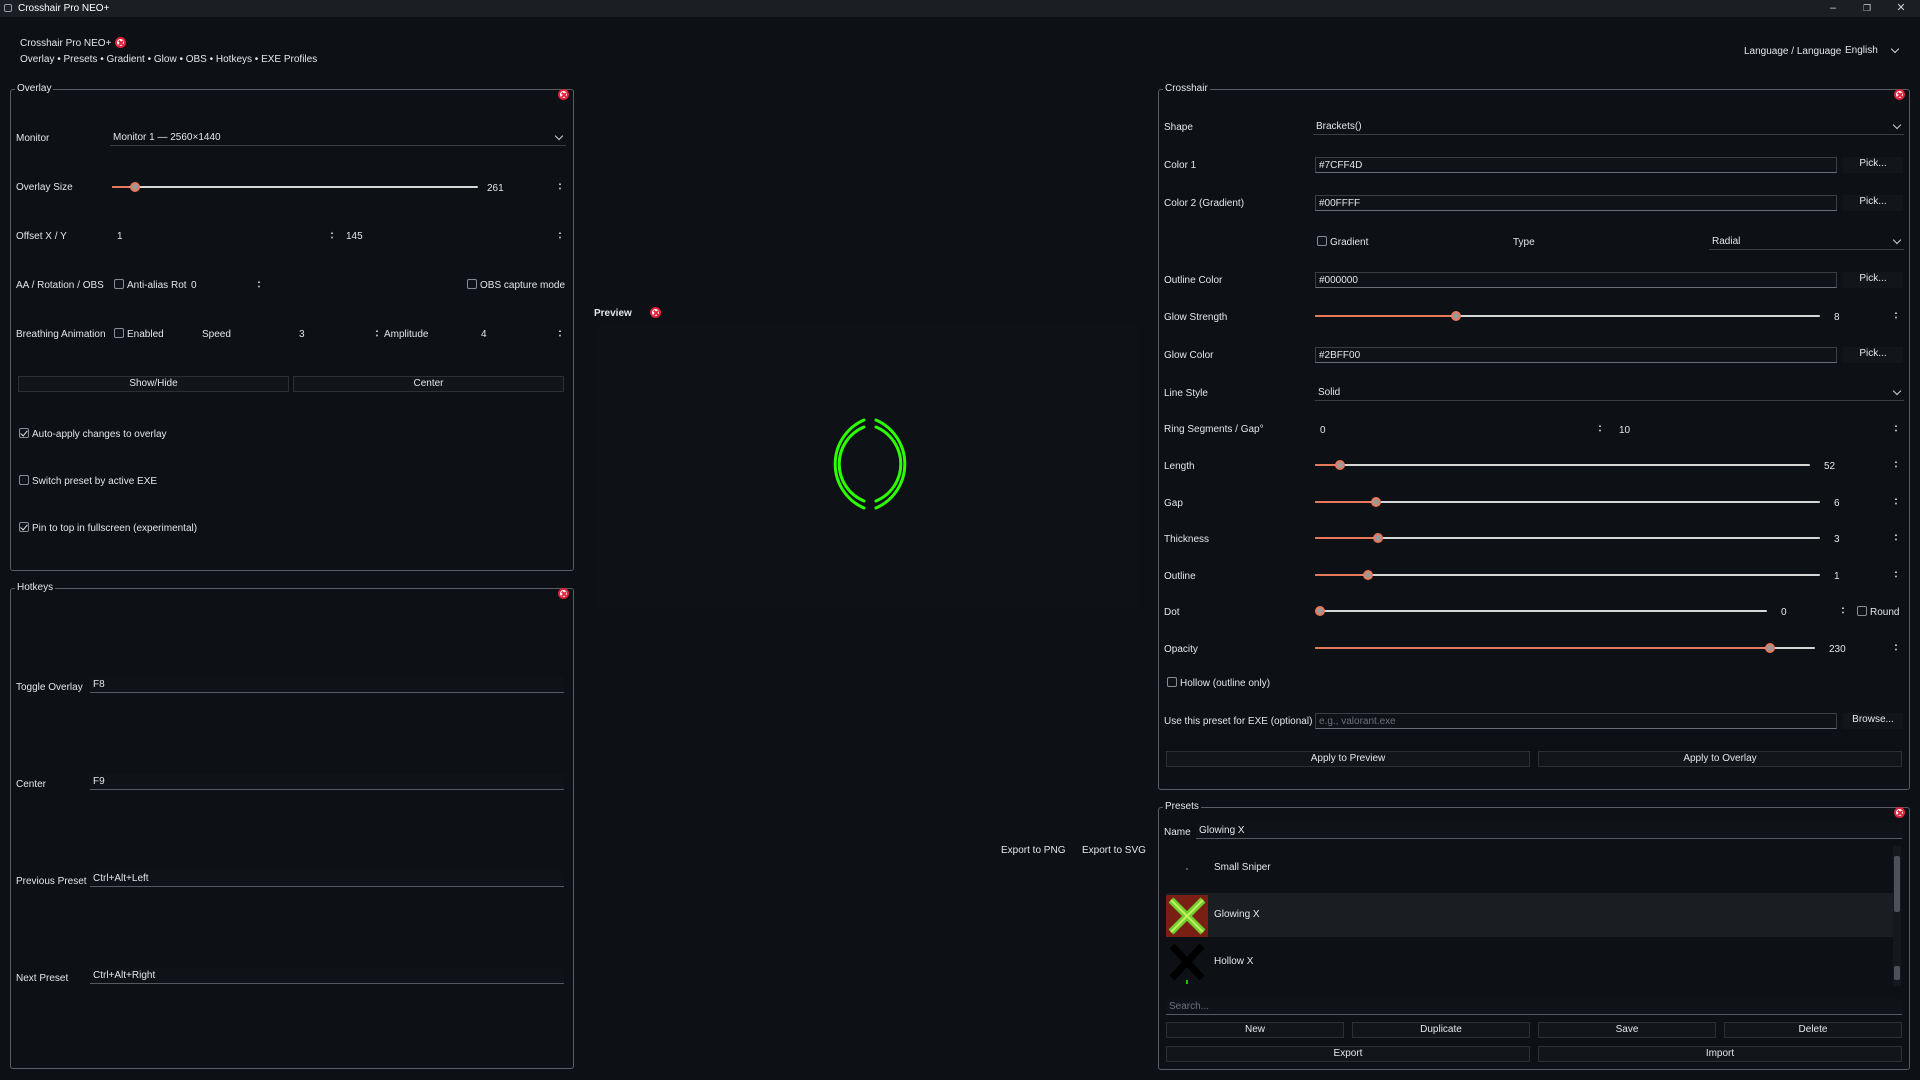 The width and height of the screenshot is (1920, 1080). Describe the element at coordinates (1896, 464) in the screenshot. I see `length-spin` at that location.